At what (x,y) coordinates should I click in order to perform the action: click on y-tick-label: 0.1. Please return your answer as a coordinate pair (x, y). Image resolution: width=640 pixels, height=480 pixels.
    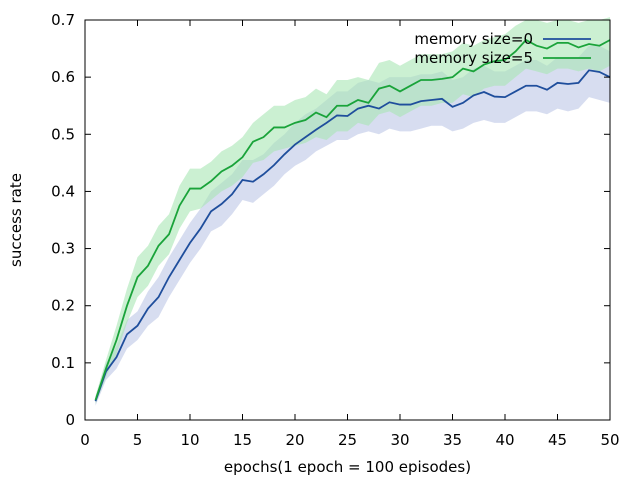
    Looking at the image, I should click on (63, 363).